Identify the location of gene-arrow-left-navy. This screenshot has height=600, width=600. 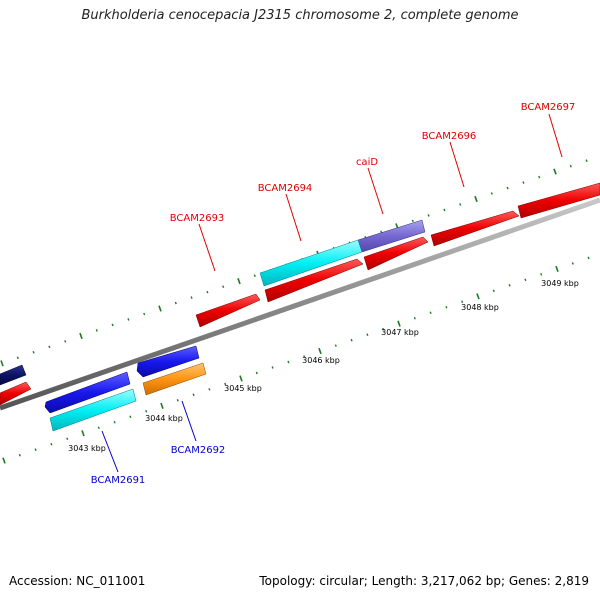
(13, 375).